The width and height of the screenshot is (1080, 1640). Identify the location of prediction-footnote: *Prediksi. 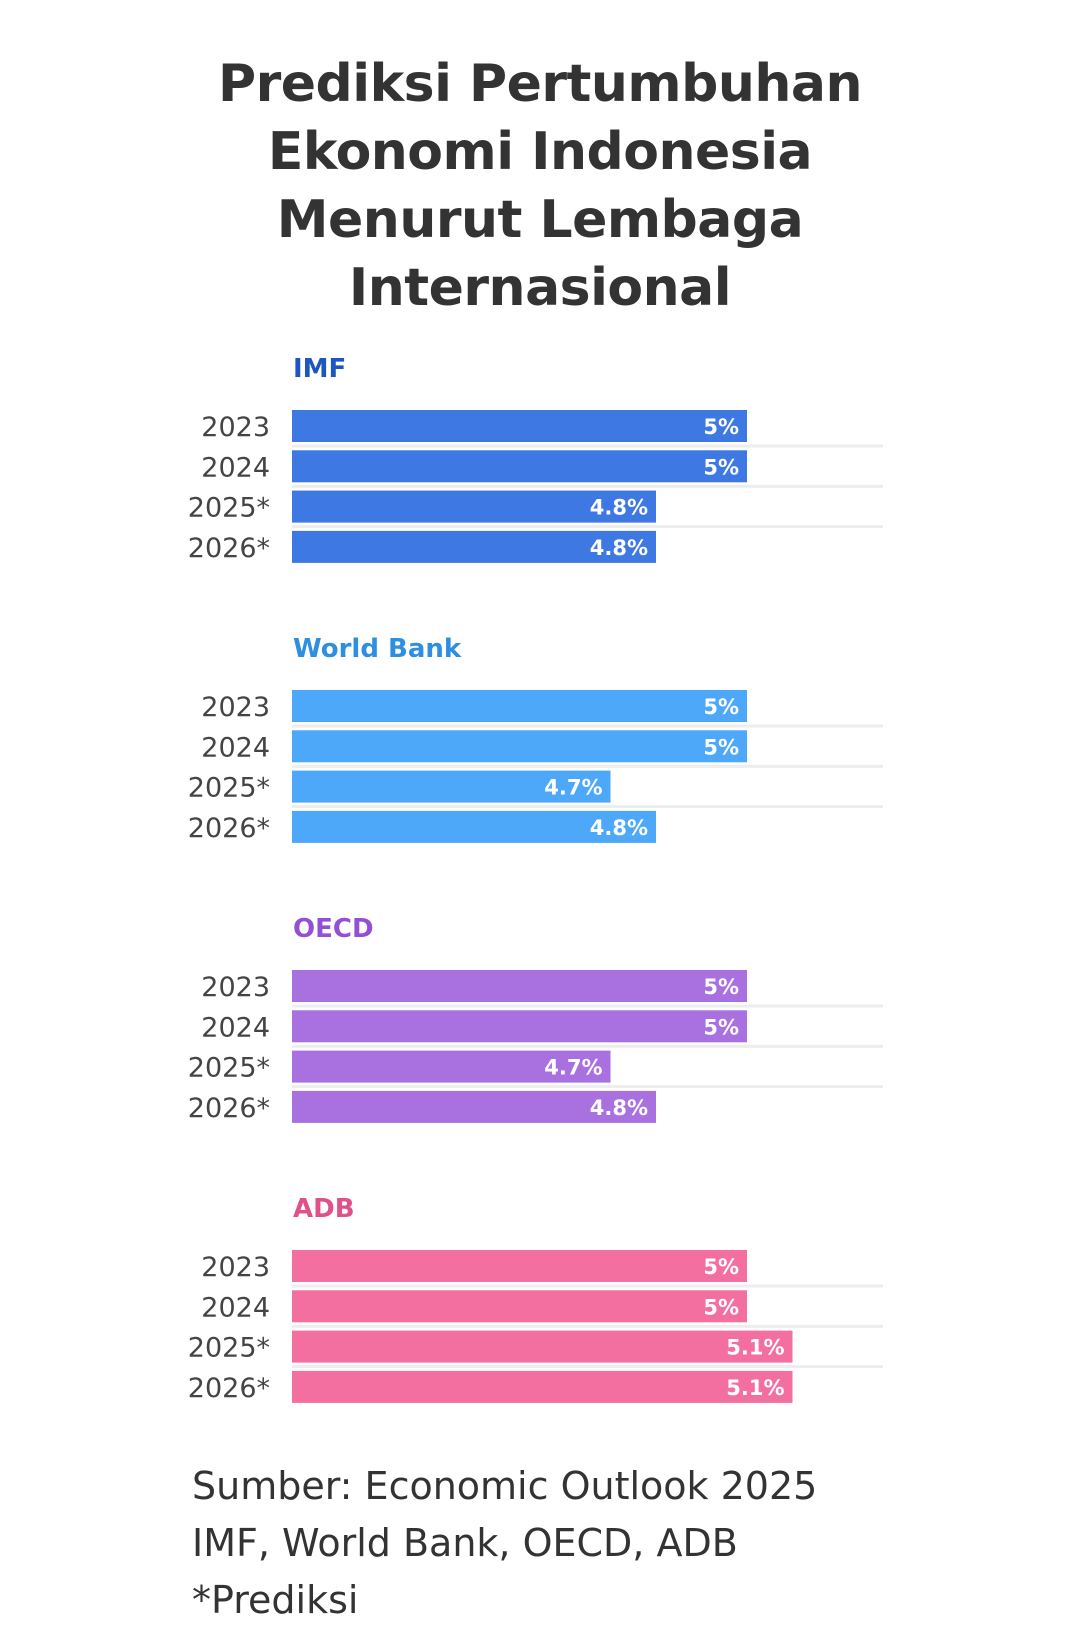
(275, 1600).